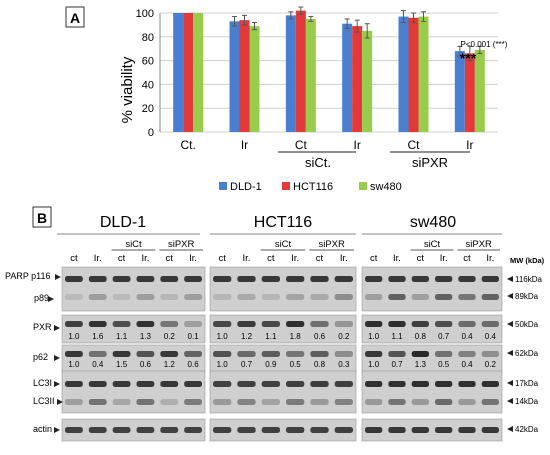  I want to click on group-label-sict: siCt., so click(318, 162).